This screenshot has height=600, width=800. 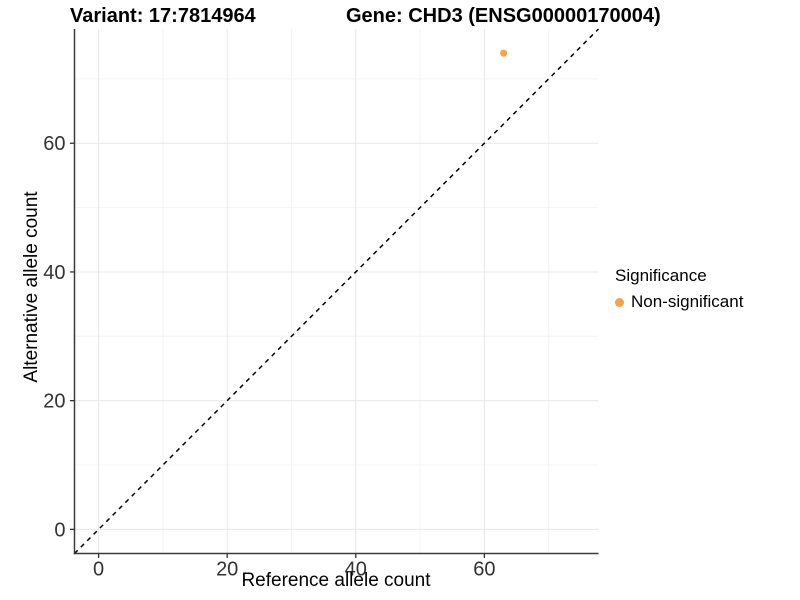 I want to click on legend-title: Significance, so click(x=661, y=275).